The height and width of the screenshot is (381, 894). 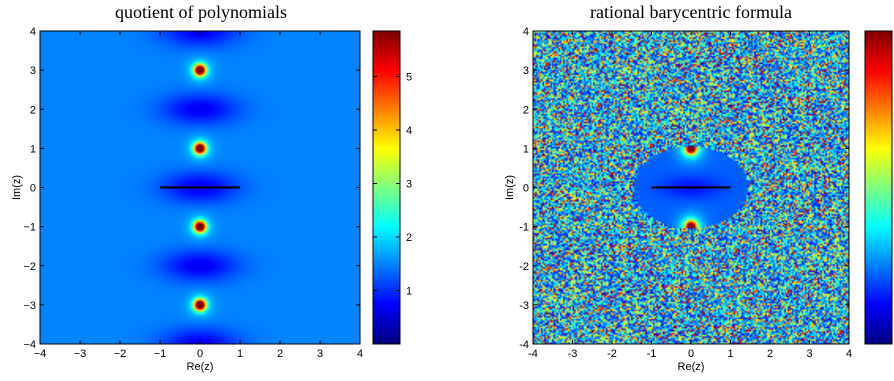 I want to click on x-tick-label: −1, so click(x=160, y=354).